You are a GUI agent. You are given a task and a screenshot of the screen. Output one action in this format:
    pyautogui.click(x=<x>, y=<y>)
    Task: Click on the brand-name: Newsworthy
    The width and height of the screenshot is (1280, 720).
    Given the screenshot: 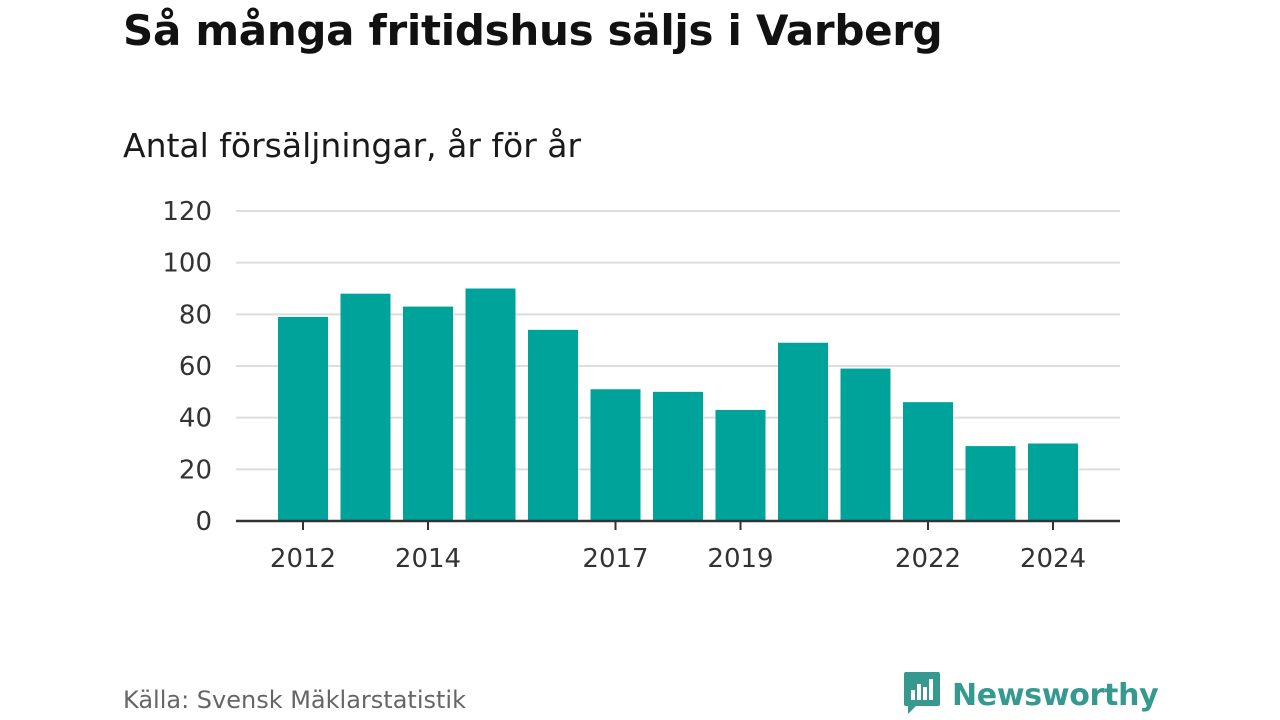 What is the action you would take?
    pyautogui.click(x=1055, y=695)
    